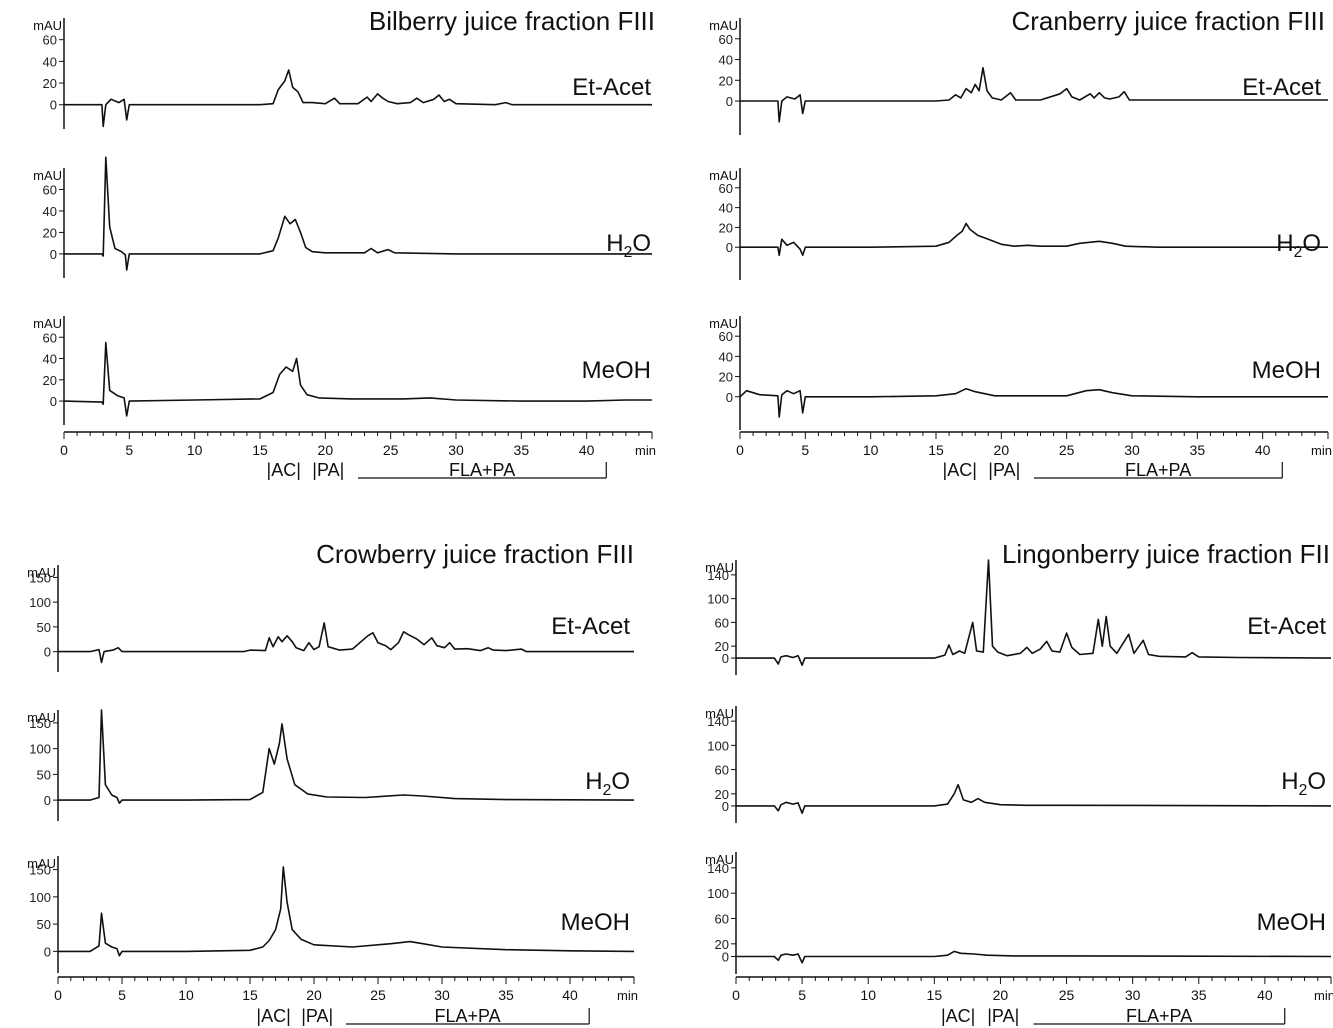 The image size is (1333, 1028). I want to click on panel-title: Crowberry juice fraction FIII, so click(475, 554).